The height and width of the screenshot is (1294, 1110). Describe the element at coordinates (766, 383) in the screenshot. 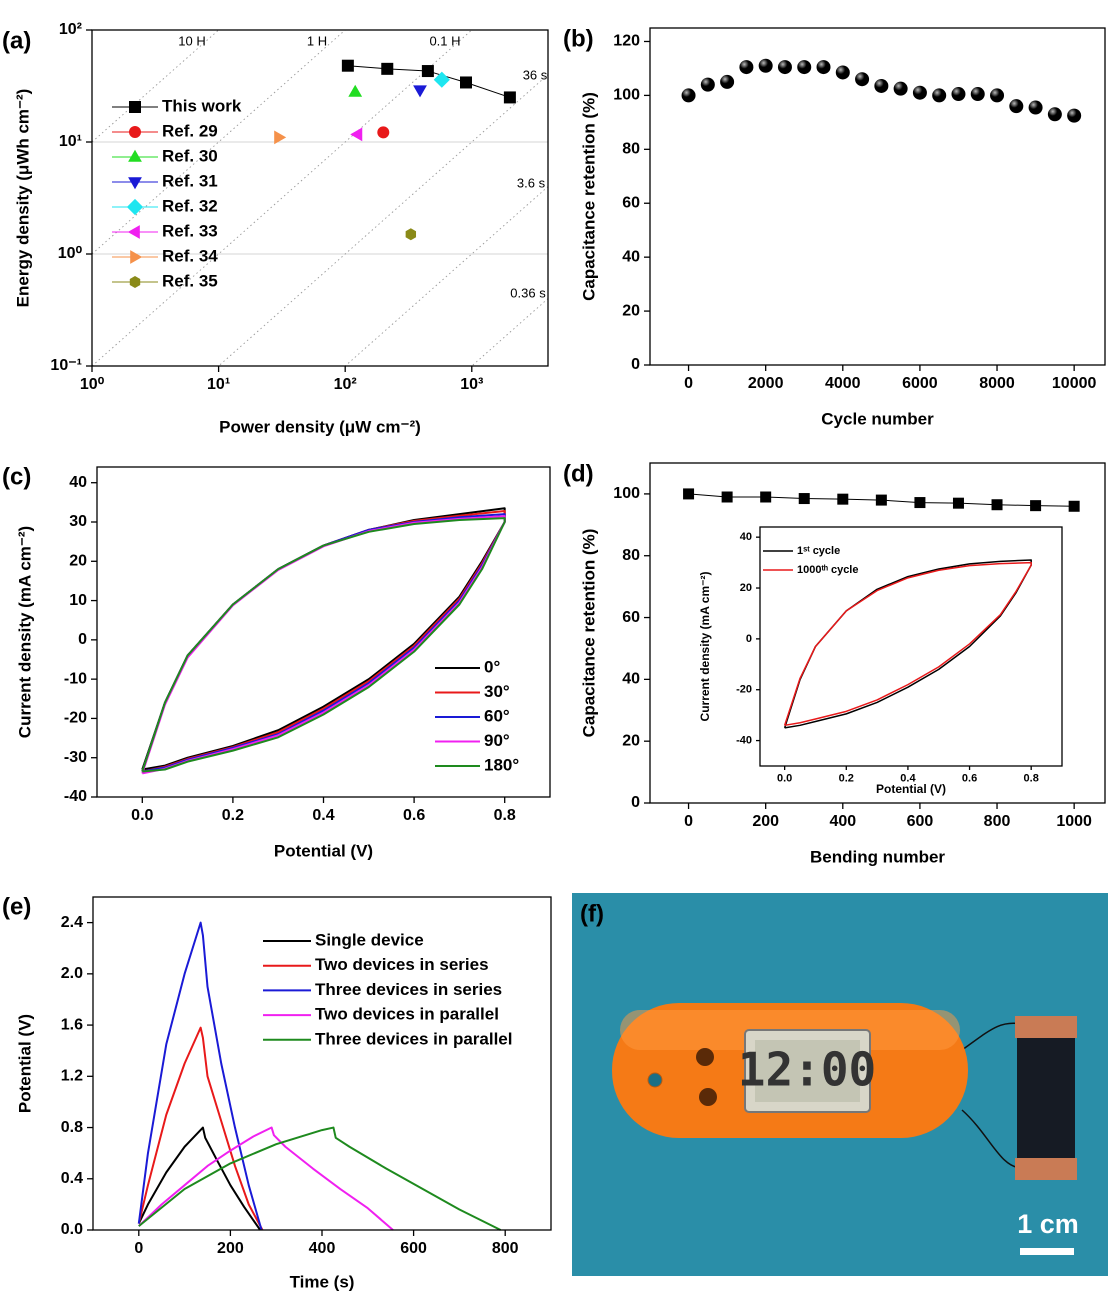

I see `x-tick-label: 2000` at that location.